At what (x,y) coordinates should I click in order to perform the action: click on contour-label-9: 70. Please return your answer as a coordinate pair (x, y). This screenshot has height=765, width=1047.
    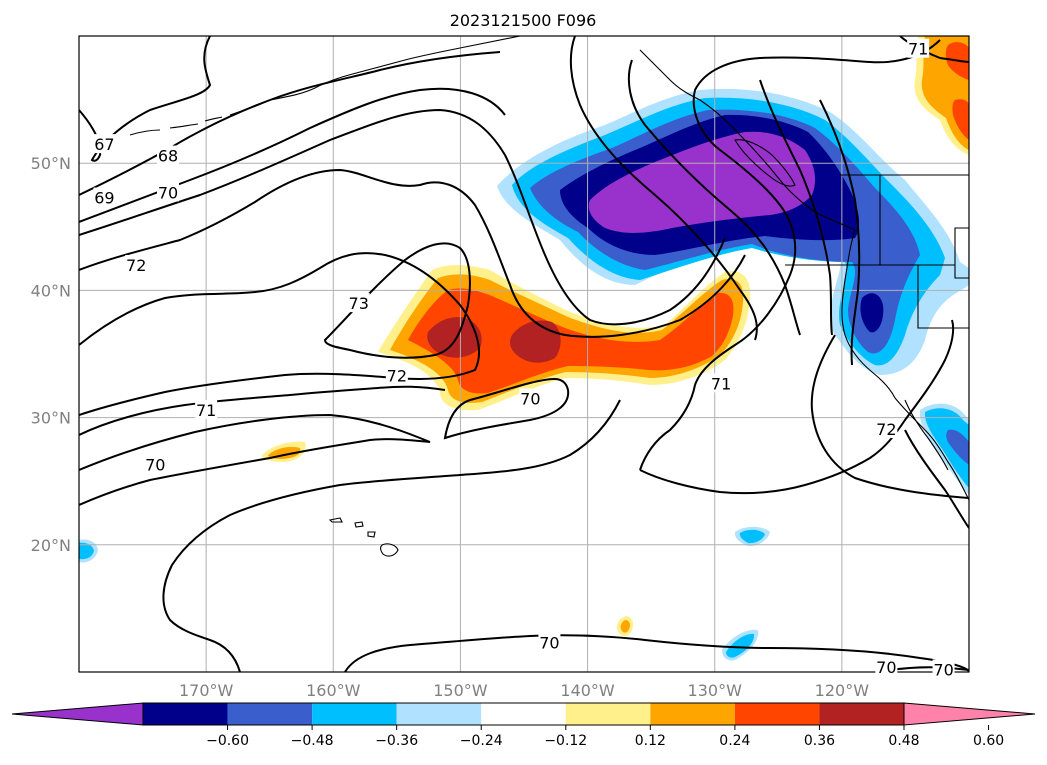
    Looking at the image, I should click on (530, 399).